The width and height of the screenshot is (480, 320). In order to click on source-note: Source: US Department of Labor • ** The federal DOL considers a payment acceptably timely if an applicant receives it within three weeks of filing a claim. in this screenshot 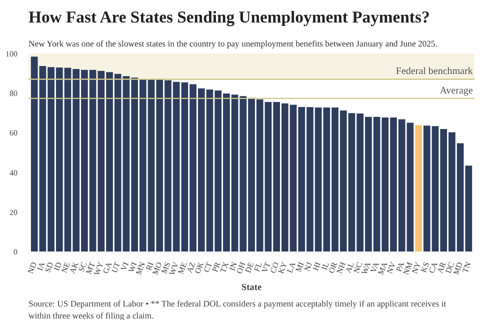, I will do `click(237, 309)`.